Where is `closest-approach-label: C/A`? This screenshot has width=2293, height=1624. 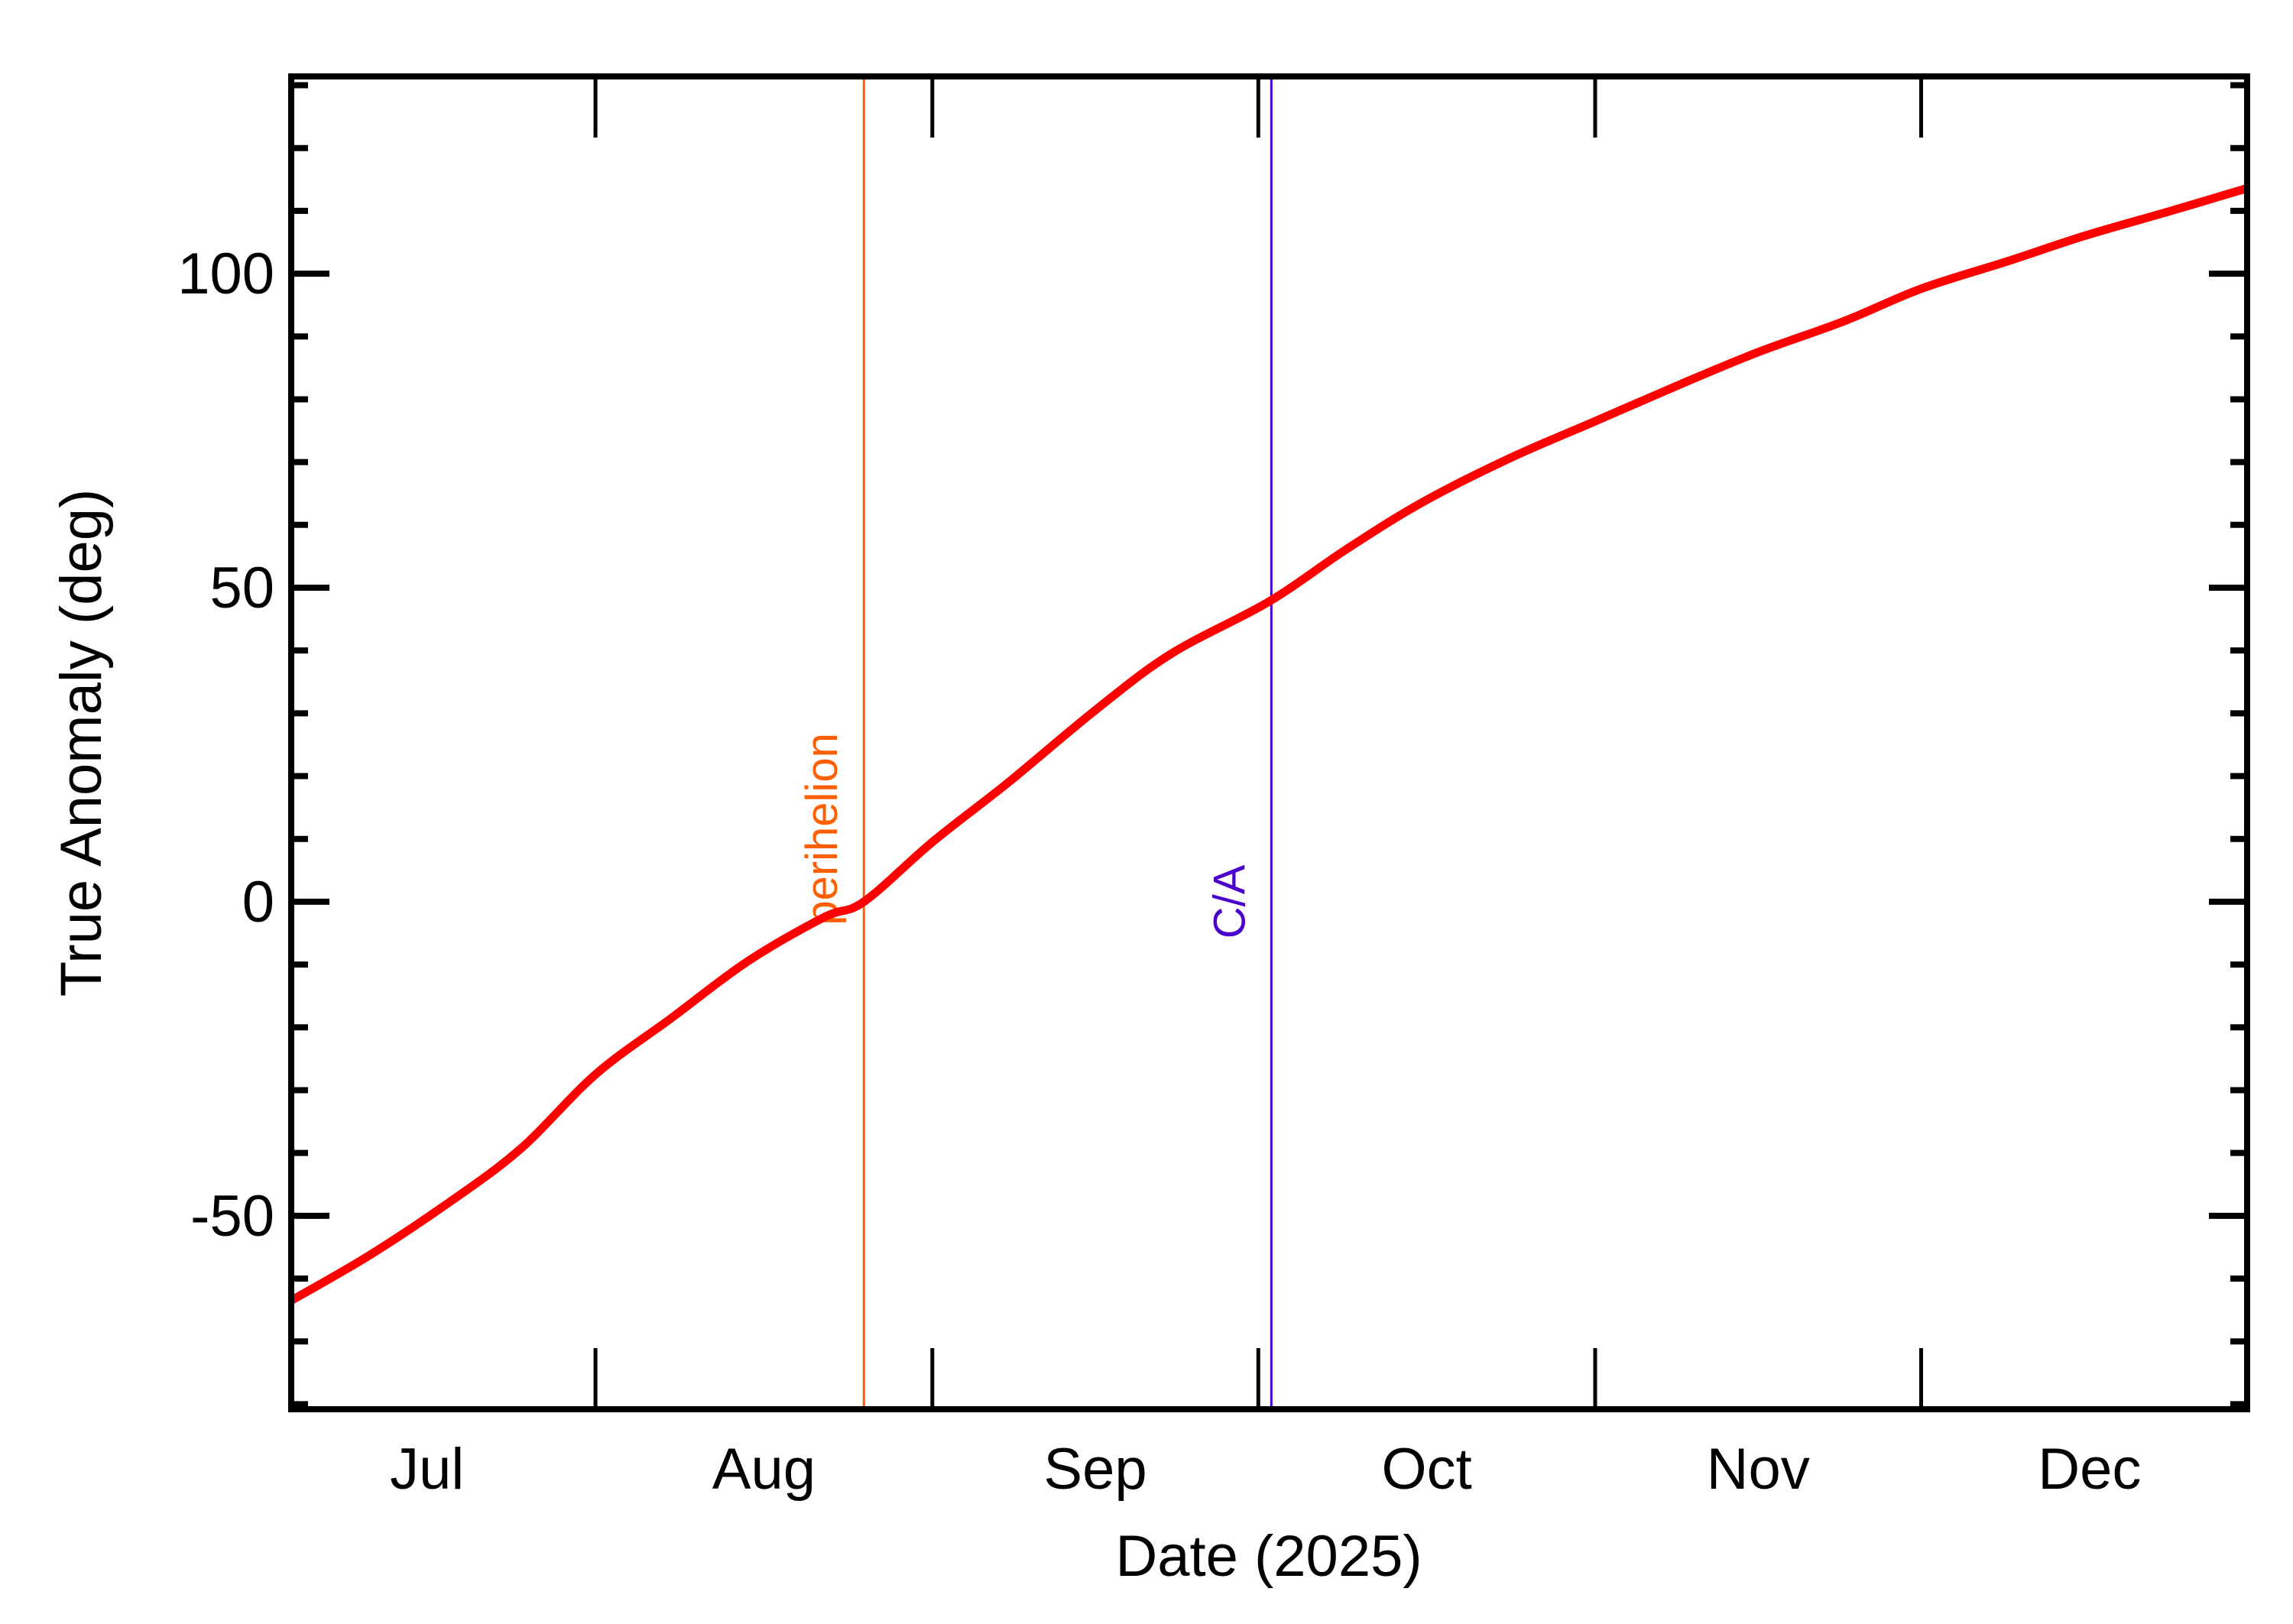
closest-approach-label: C/A is located at coordinates (1229, 901).